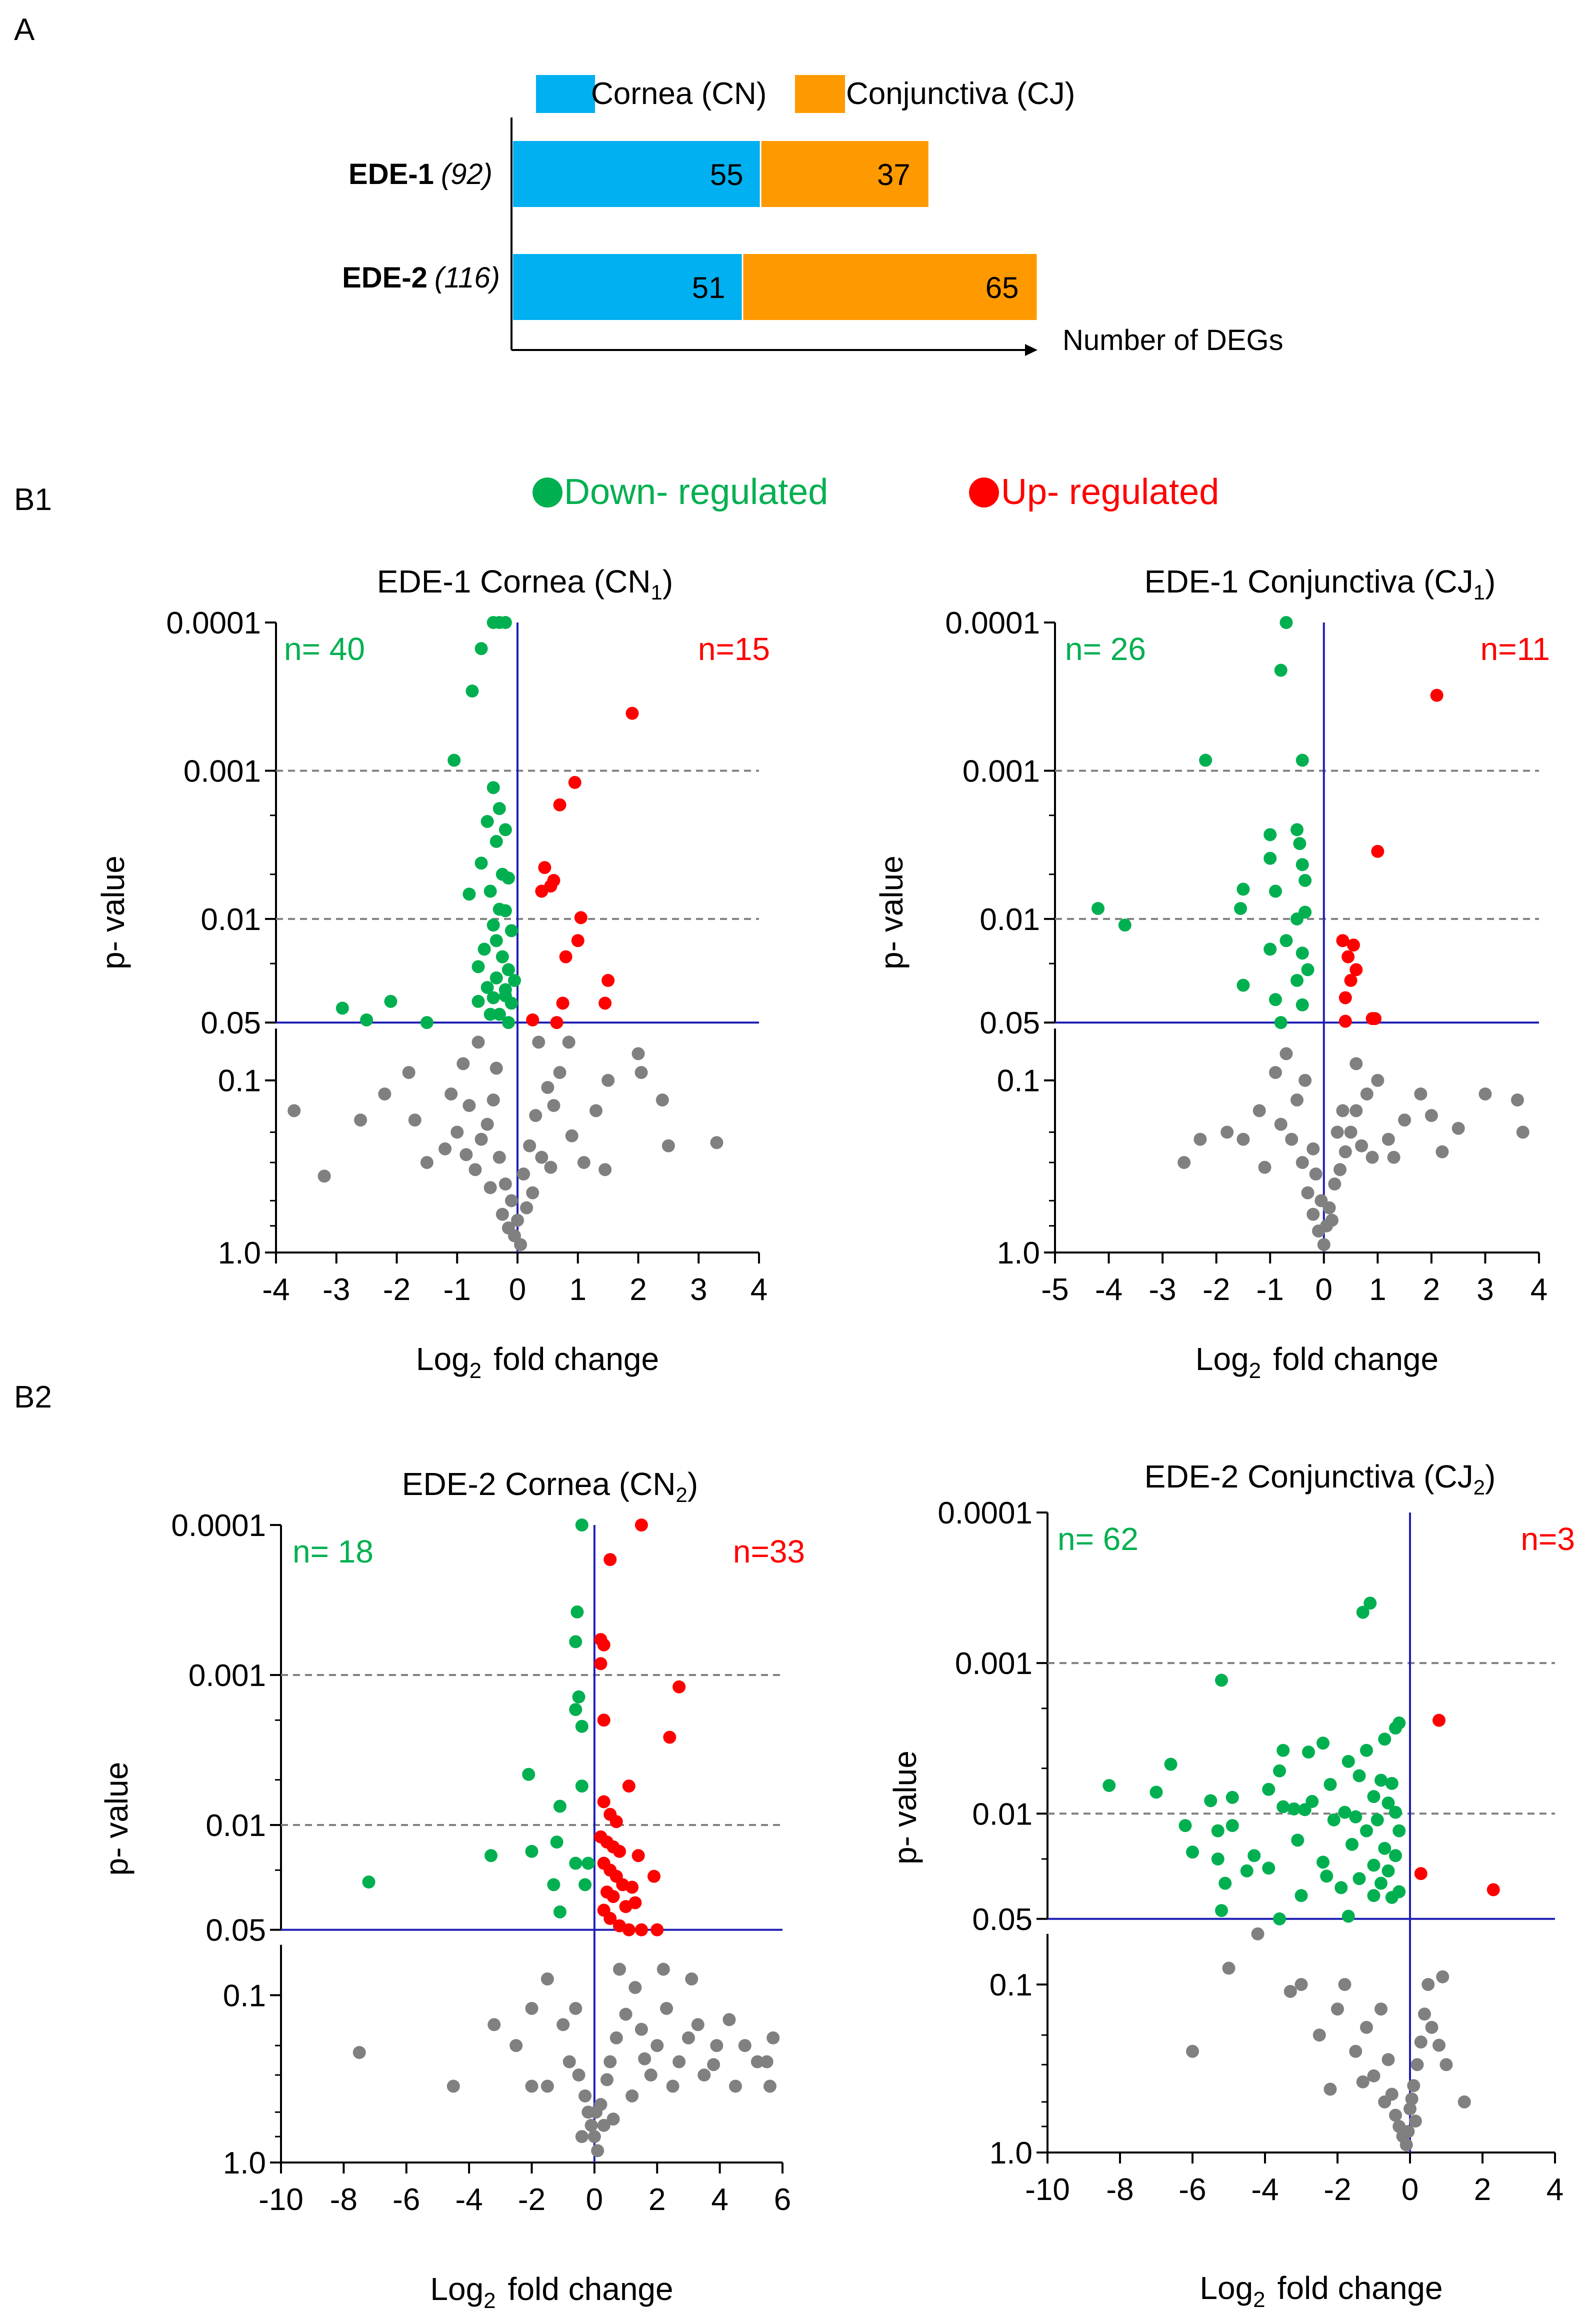  What do you see at coordinates (33, 499) in the screenshot?
I see `panel-label-b1: B1` at bounding box center [33, 499].